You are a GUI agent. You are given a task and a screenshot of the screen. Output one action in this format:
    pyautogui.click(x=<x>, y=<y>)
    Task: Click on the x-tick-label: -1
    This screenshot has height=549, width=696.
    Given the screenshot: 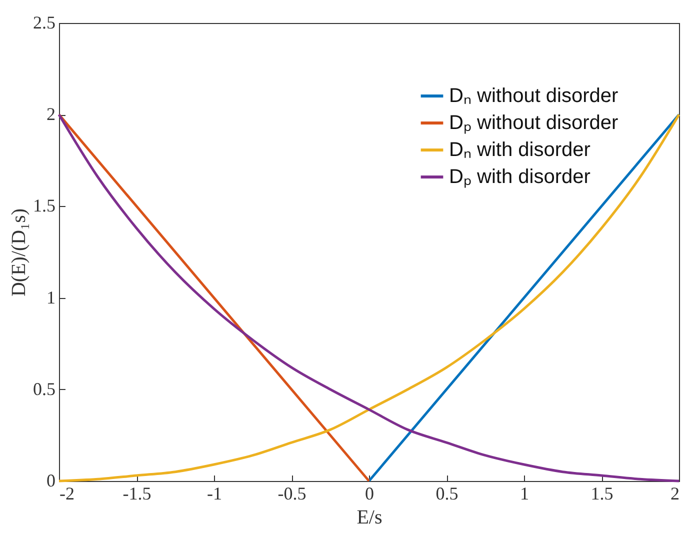 What is the action you would take?
    pyautogui.click(x=214, y=494)
    